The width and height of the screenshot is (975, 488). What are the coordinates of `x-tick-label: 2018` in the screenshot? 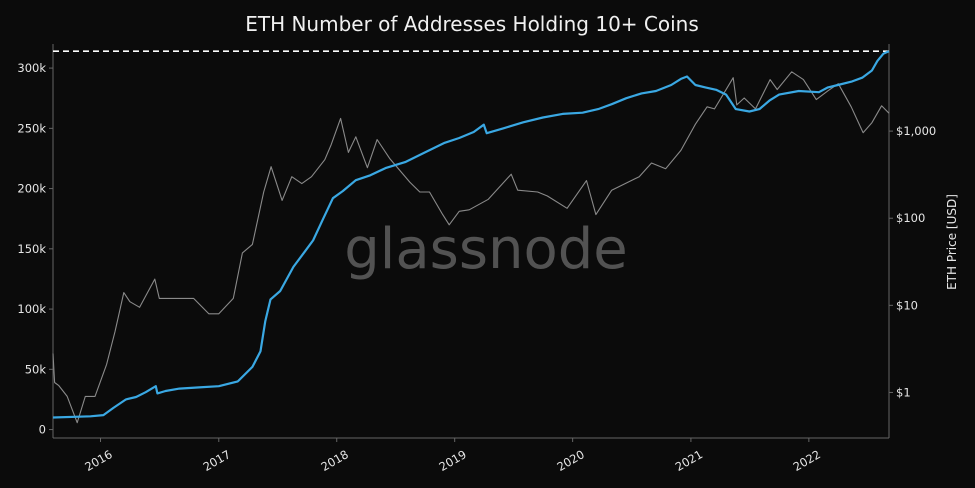 It's located at (335, 460).